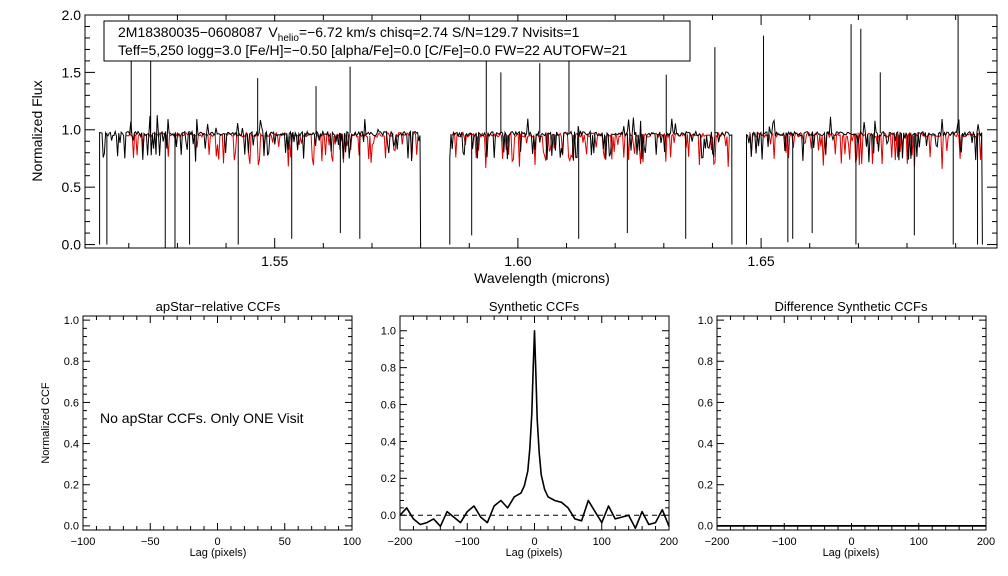  I want to click on synthetic-ccf-x-tick-label: −100, so click(467, 542).